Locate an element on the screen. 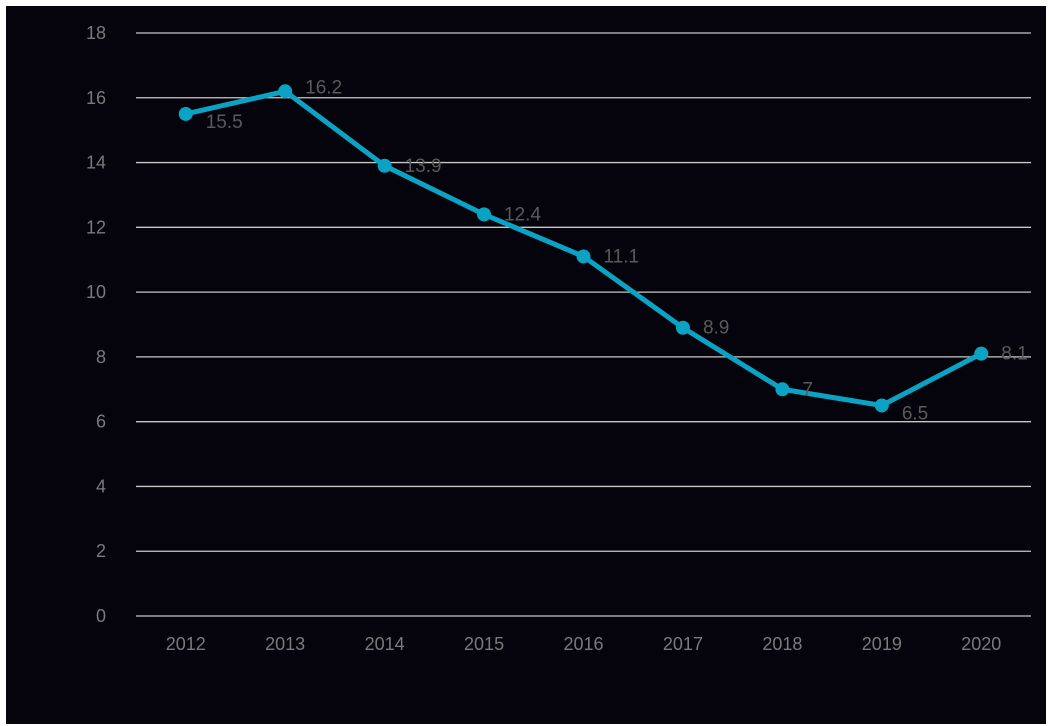 Image resolution: width=1049 pixels, height=726 pixels. data-label: 15.5 is located at coordinates (224, 122).